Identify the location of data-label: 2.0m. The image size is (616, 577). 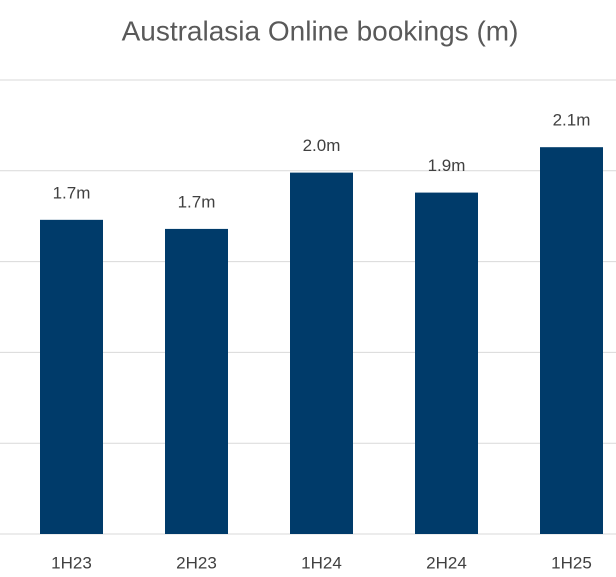
(322, 145).